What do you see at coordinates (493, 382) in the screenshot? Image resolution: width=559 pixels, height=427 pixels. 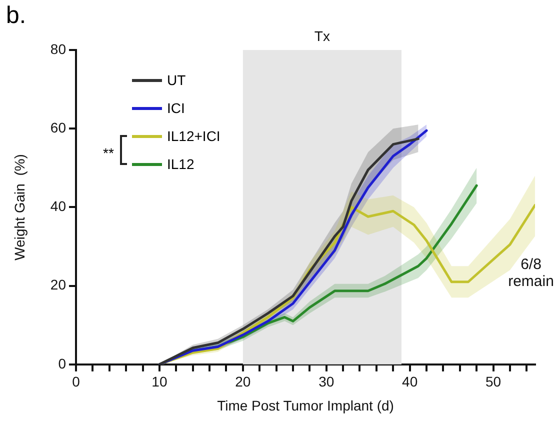 I see `x-tick-label: 50` at bounding box center [493, 382].